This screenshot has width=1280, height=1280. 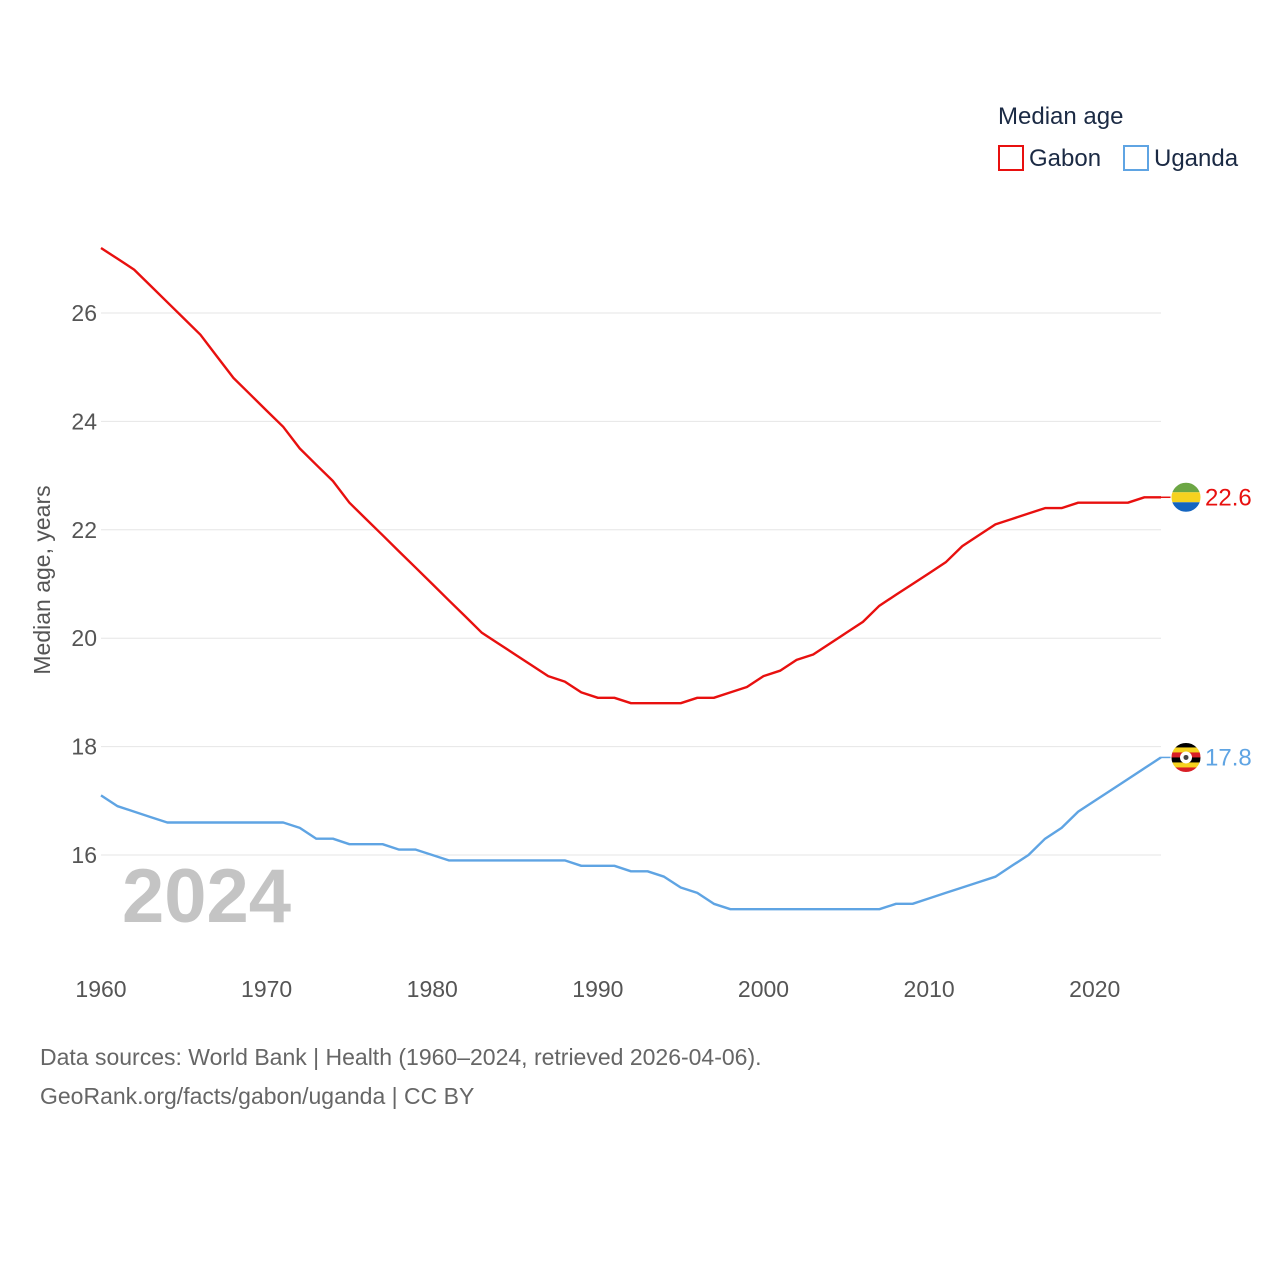 What do you see at coordinates (84, 584) in the screenshot?
I see `y-axis-ticks: 16 18 20 22 24 26` at bounding box center [84, 584].